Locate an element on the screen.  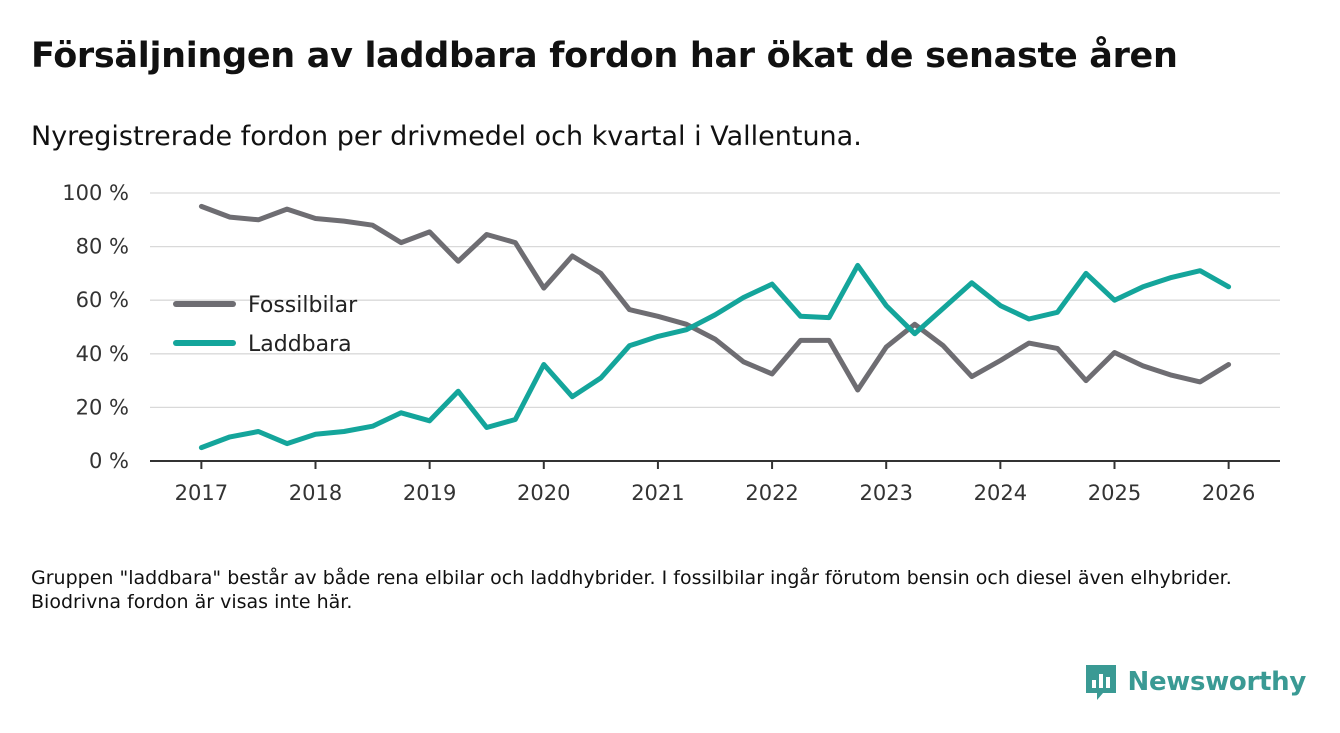
x-tick-label: 2026 is located at coordinates (1228, 493).